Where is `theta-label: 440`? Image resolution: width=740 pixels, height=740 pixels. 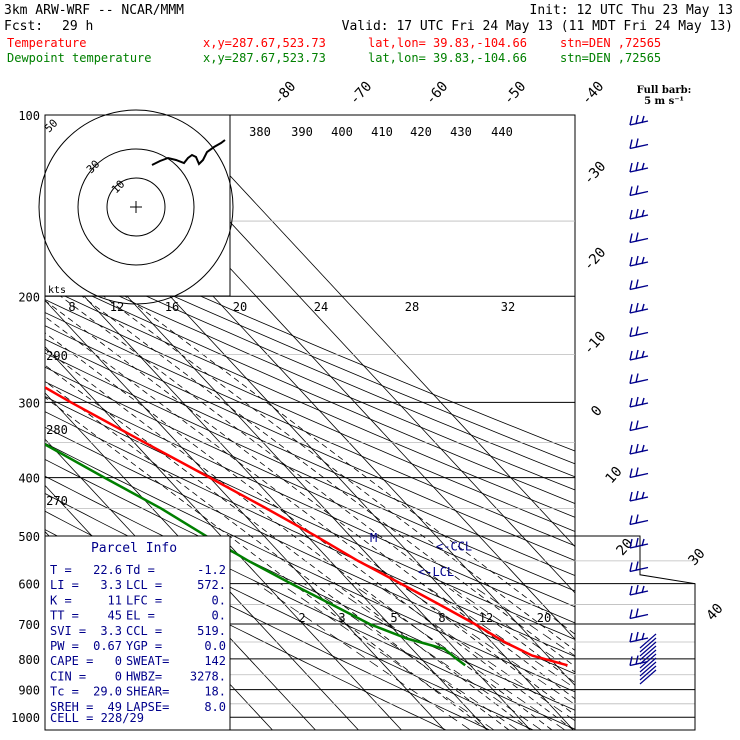 theta-label: 440 is located at coordinates (502, 132).